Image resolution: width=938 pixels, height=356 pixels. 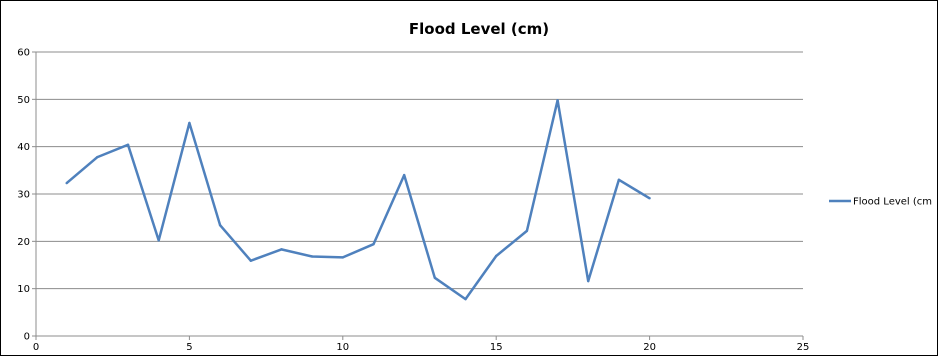 What do you see at coordinates (803, 347) in the screenshot?
I see `x-tick-label: 25` at bounding box center [803, 347].